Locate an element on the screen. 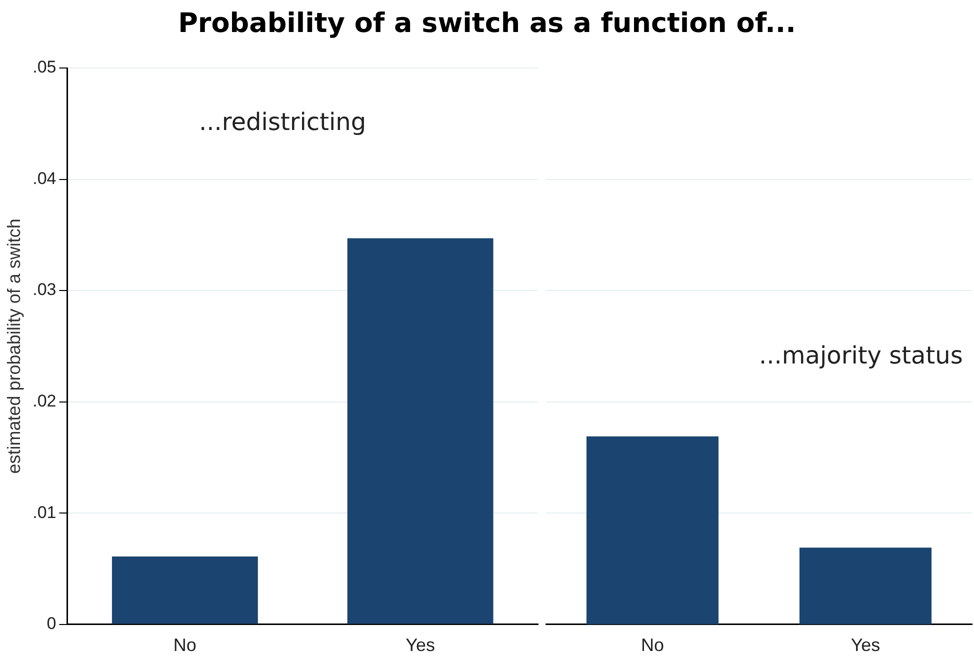  y-tick-label: .03 is located at coordinates (44, 290).